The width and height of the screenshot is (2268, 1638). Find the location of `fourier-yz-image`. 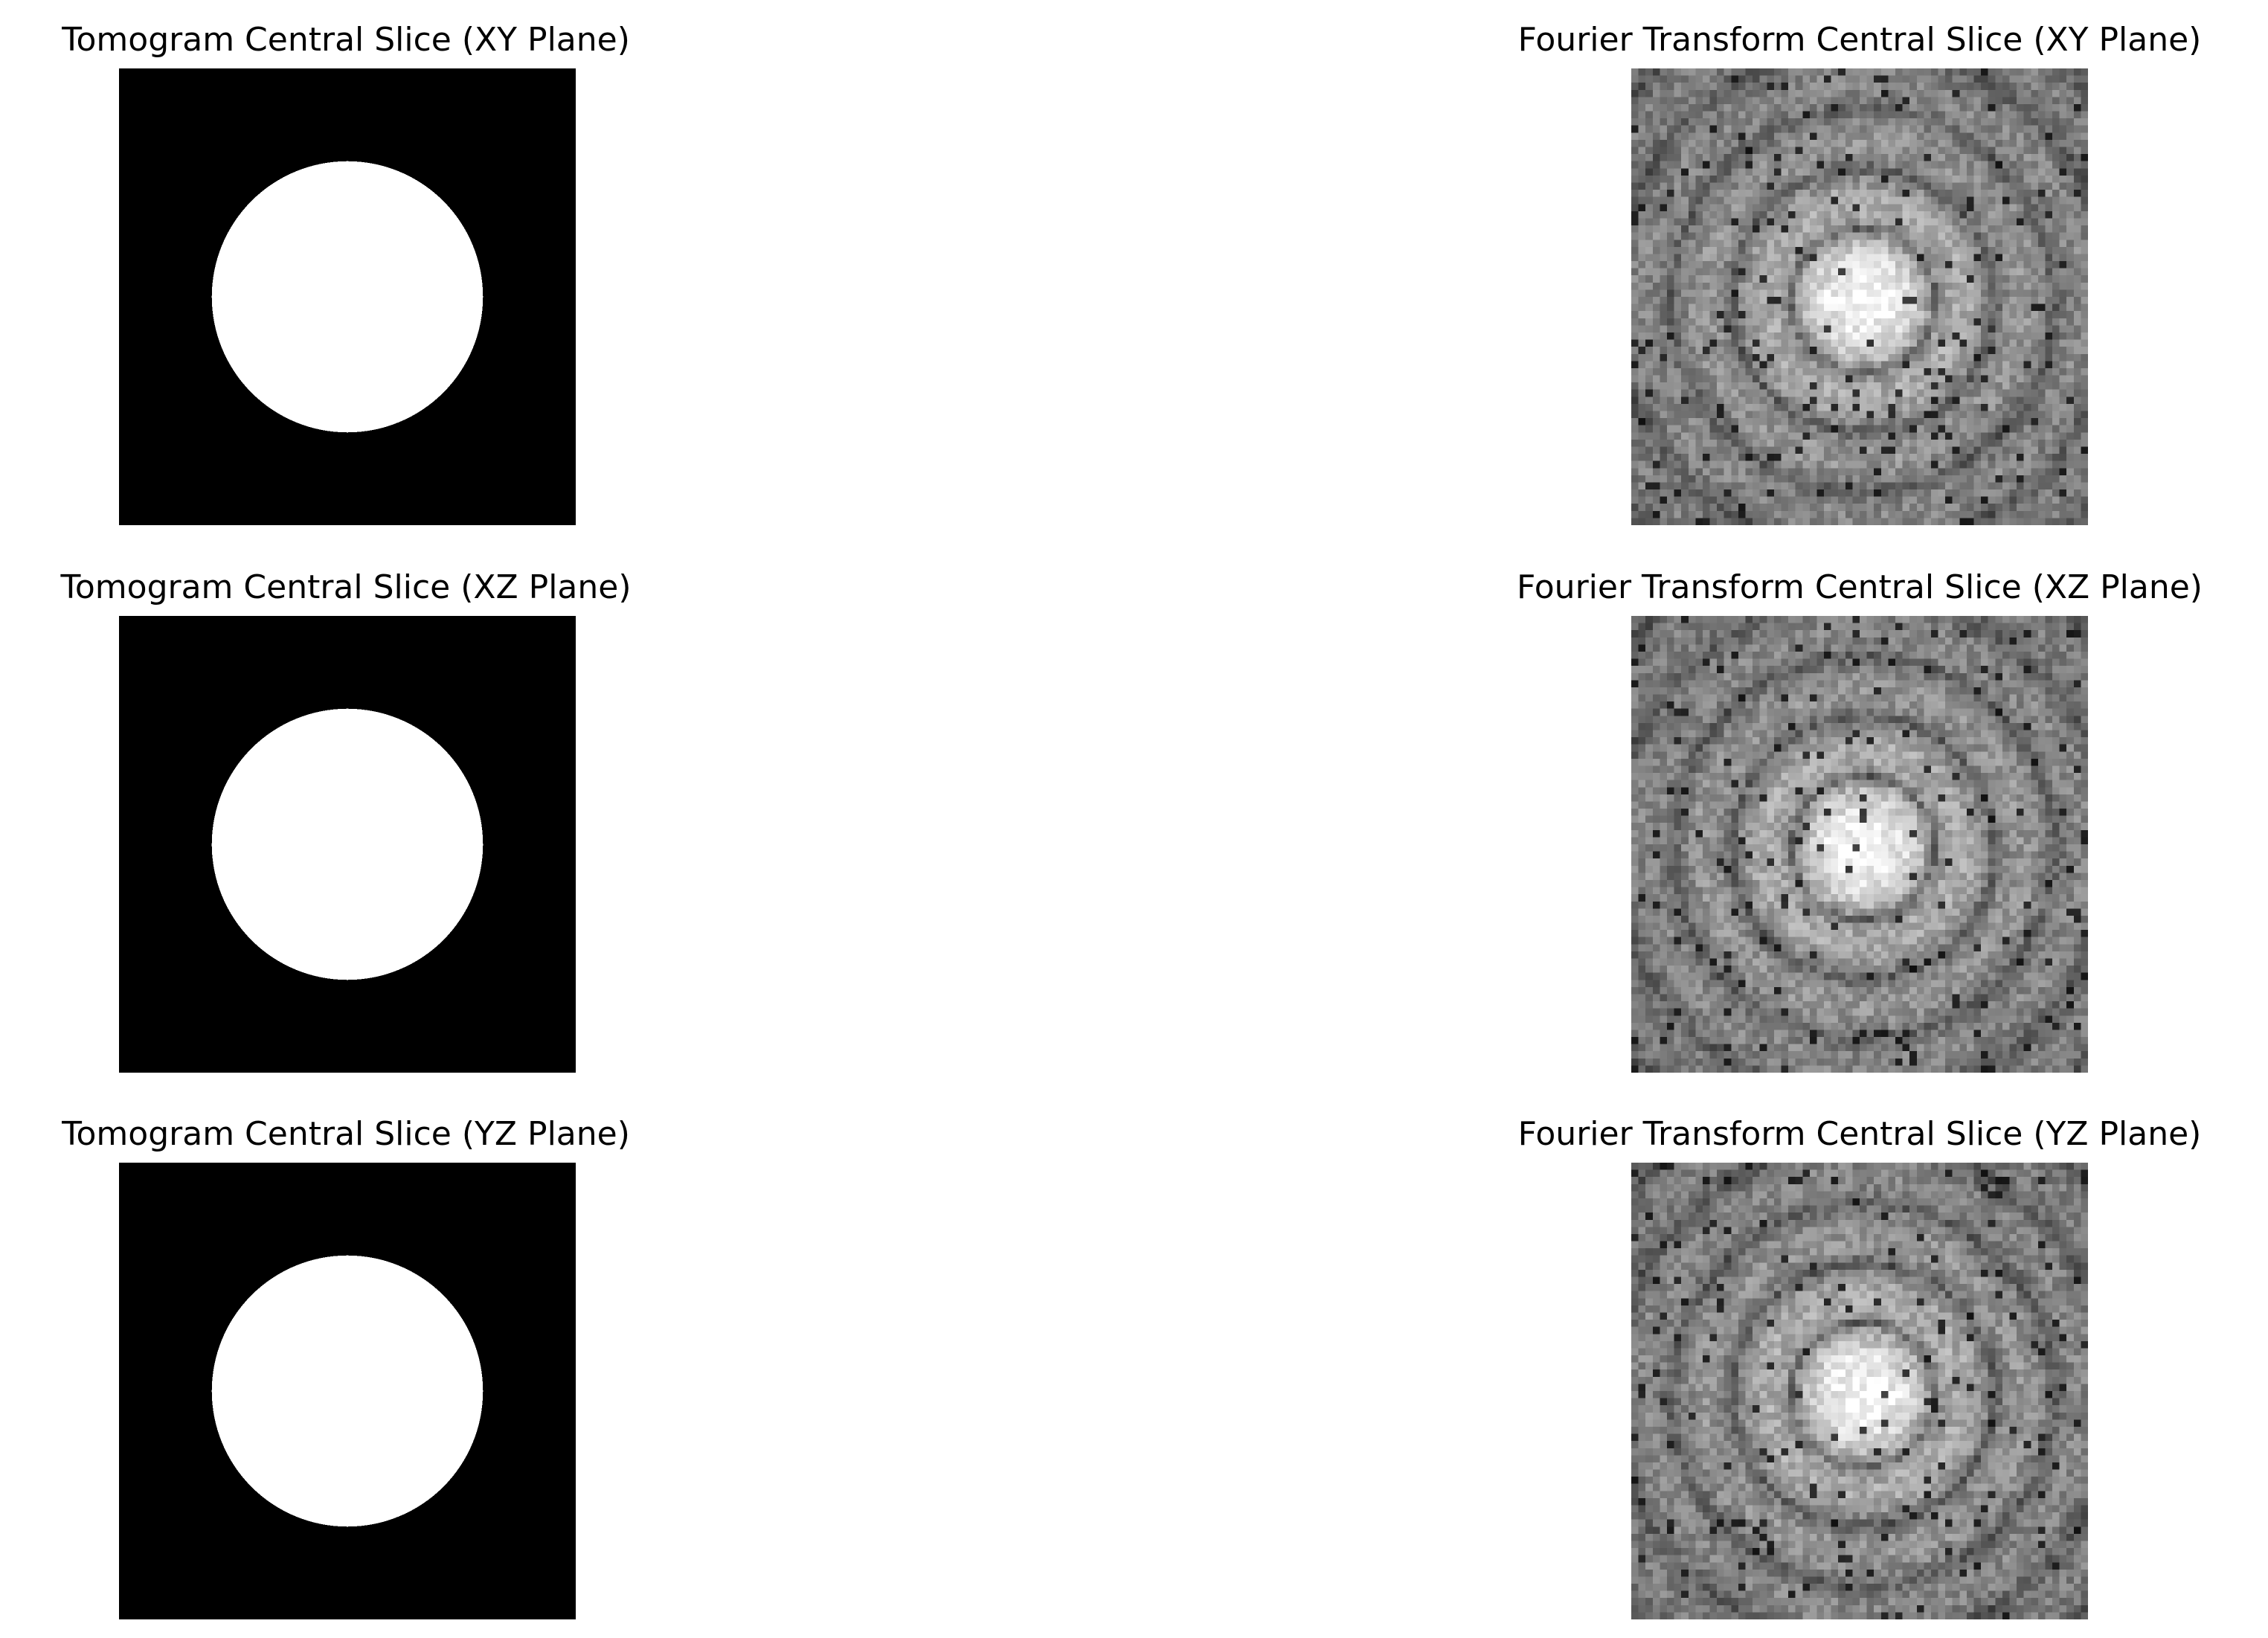

fourier-yz-image is located at coordinates (1860, 1391).